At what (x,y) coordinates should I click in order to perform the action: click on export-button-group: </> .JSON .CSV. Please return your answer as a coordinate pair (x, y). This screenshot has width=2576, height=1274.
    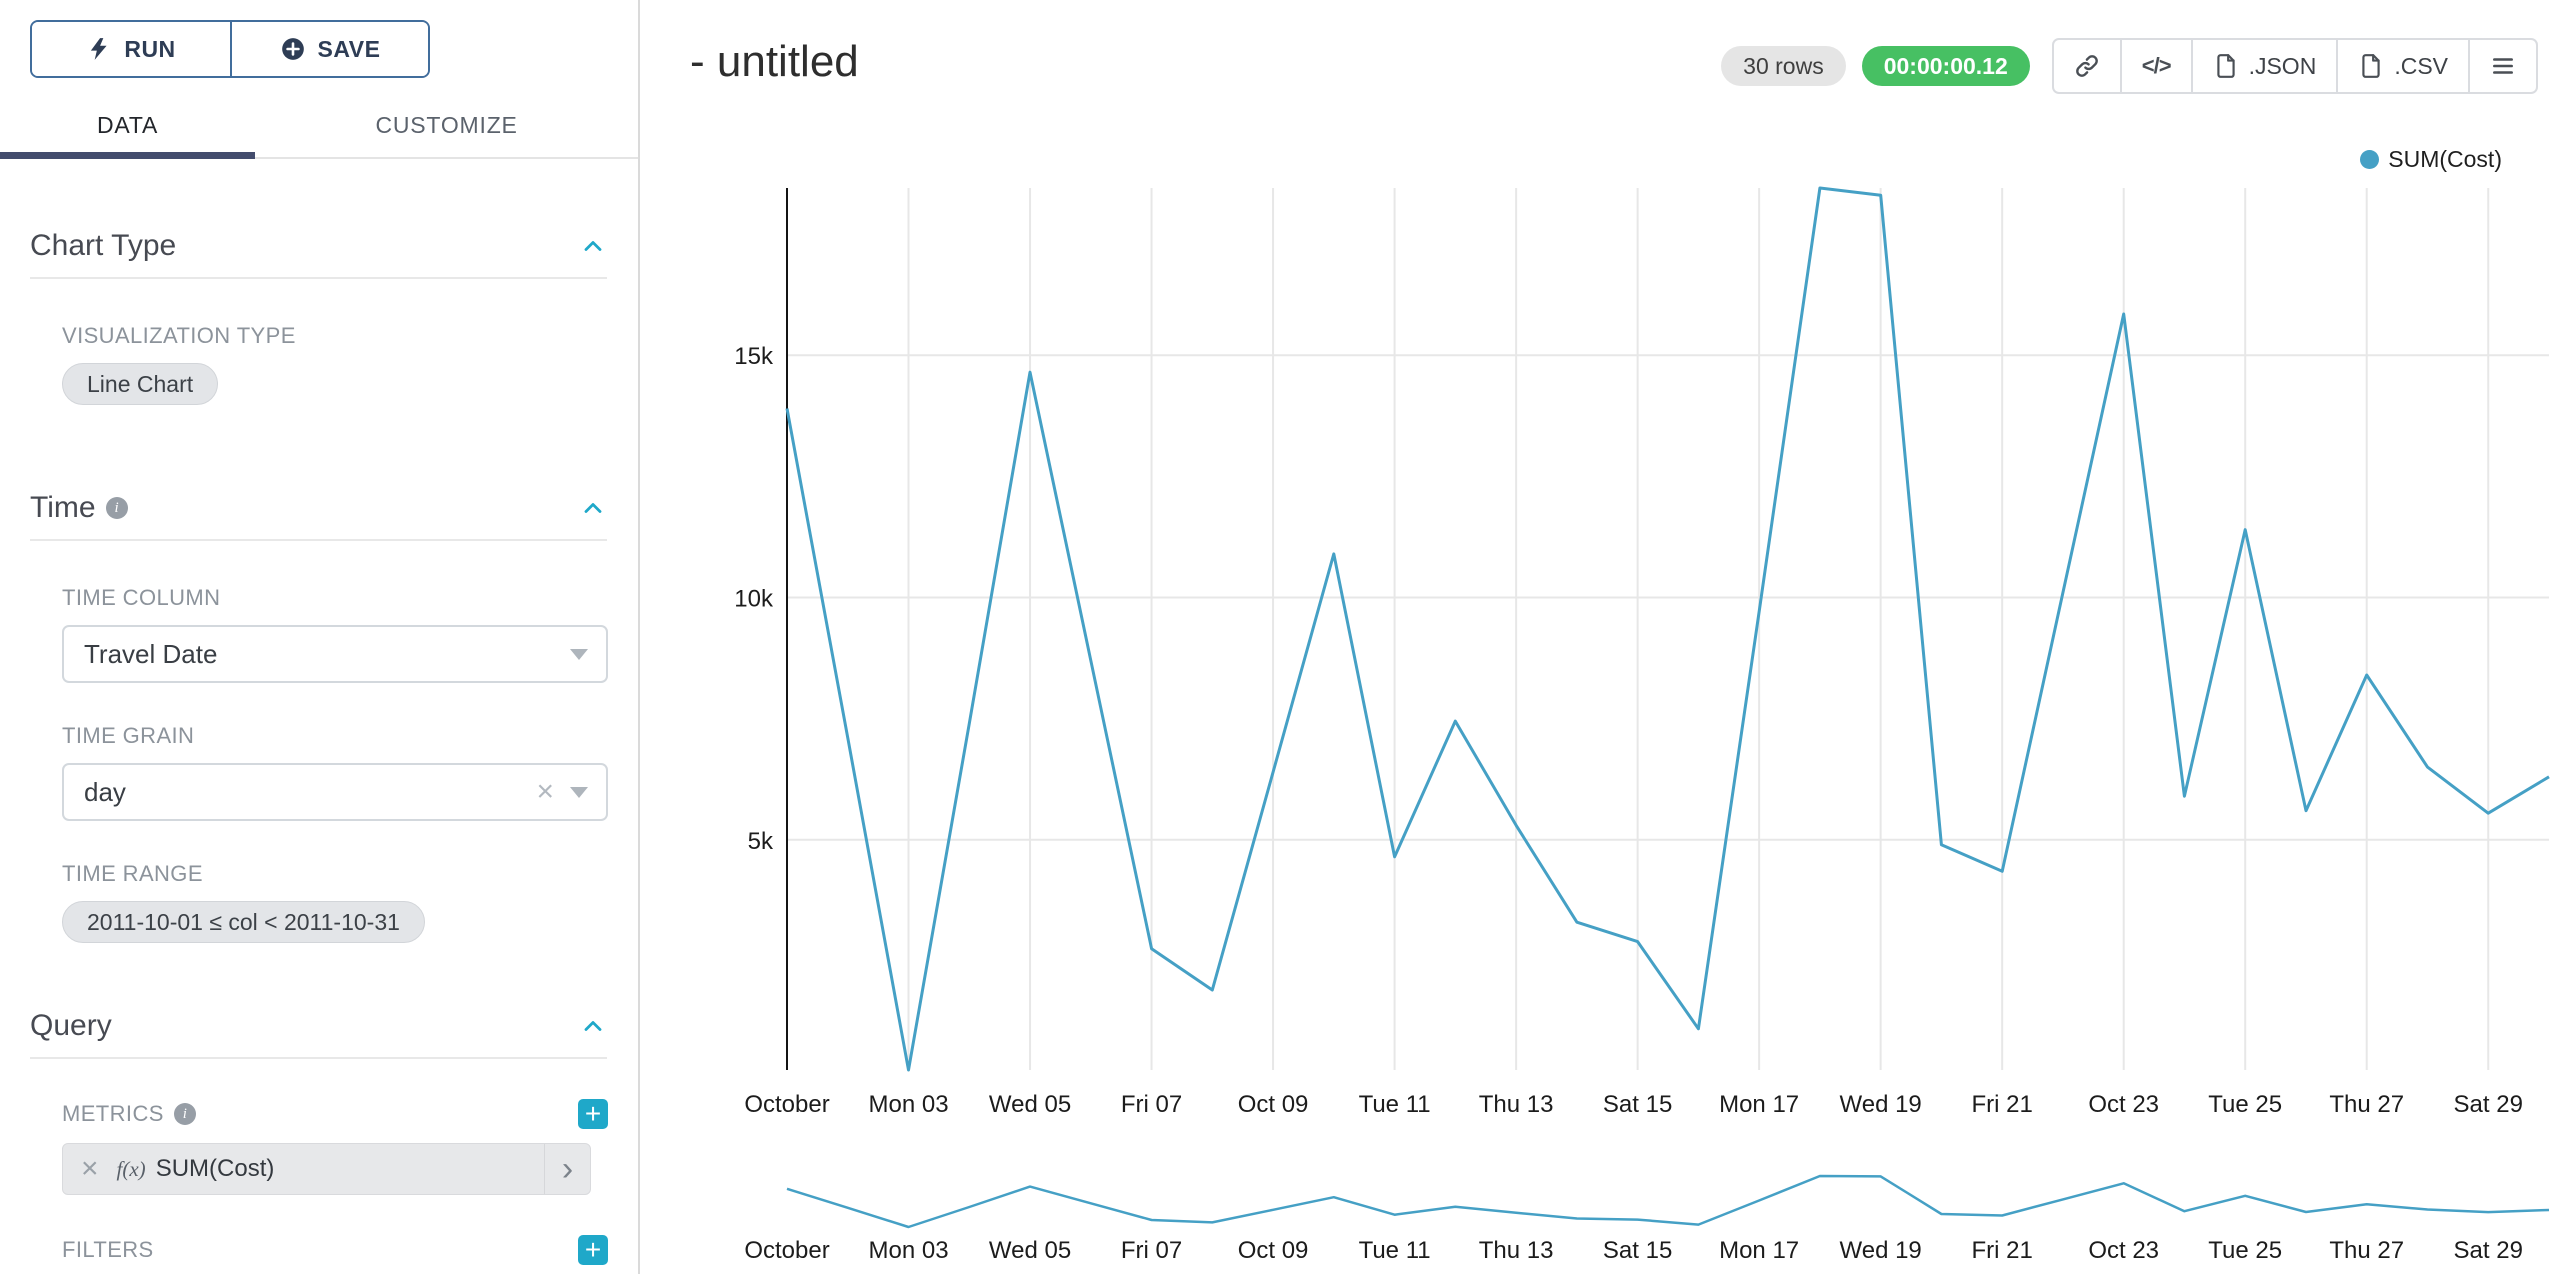
    Looking at the image, I should click on (2294, 66).